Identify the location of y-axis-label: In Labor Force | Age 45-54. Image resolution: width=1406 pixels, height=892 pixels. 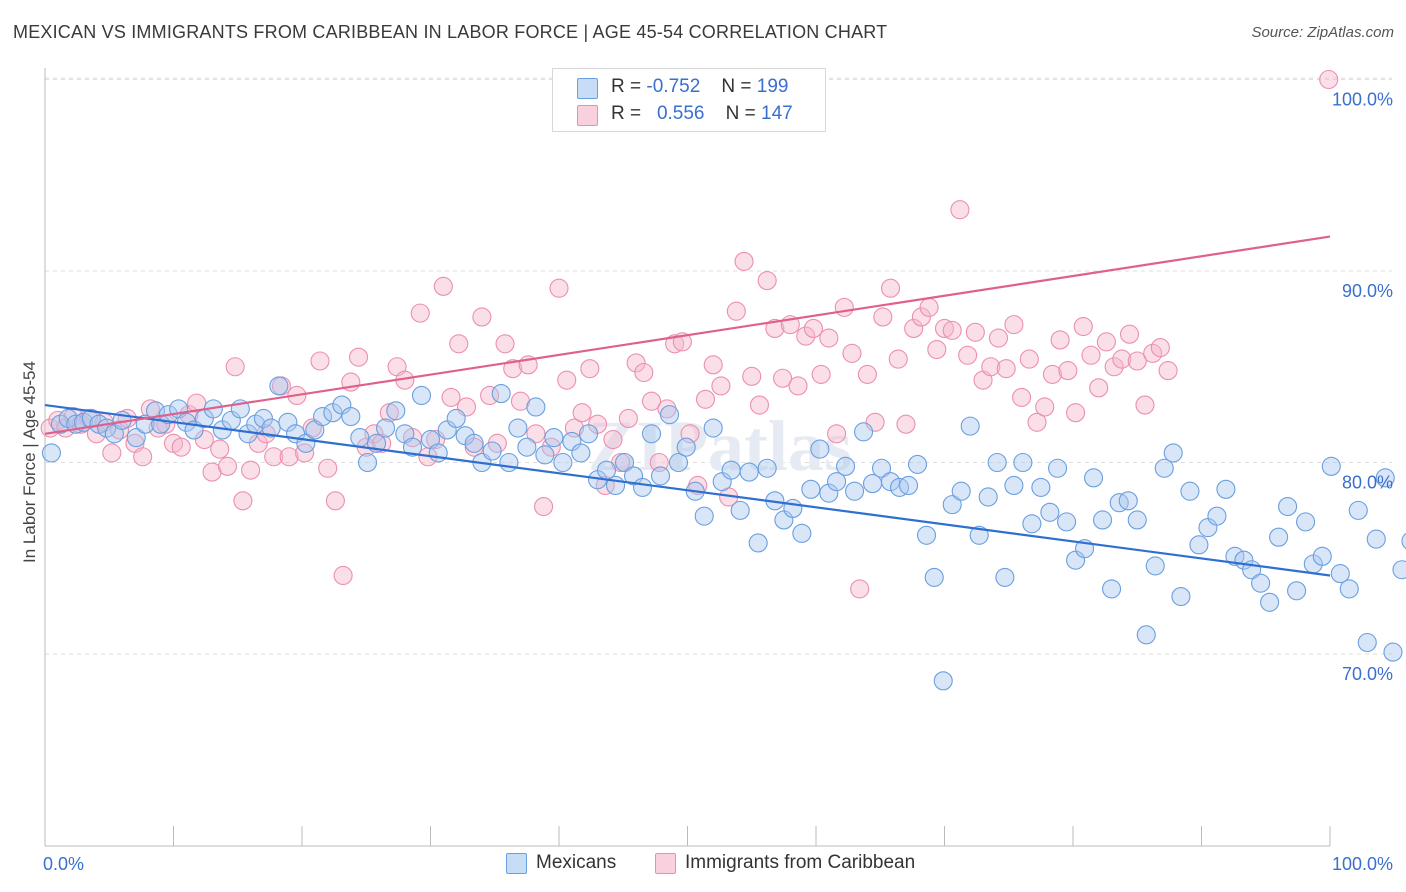
(29, 462).